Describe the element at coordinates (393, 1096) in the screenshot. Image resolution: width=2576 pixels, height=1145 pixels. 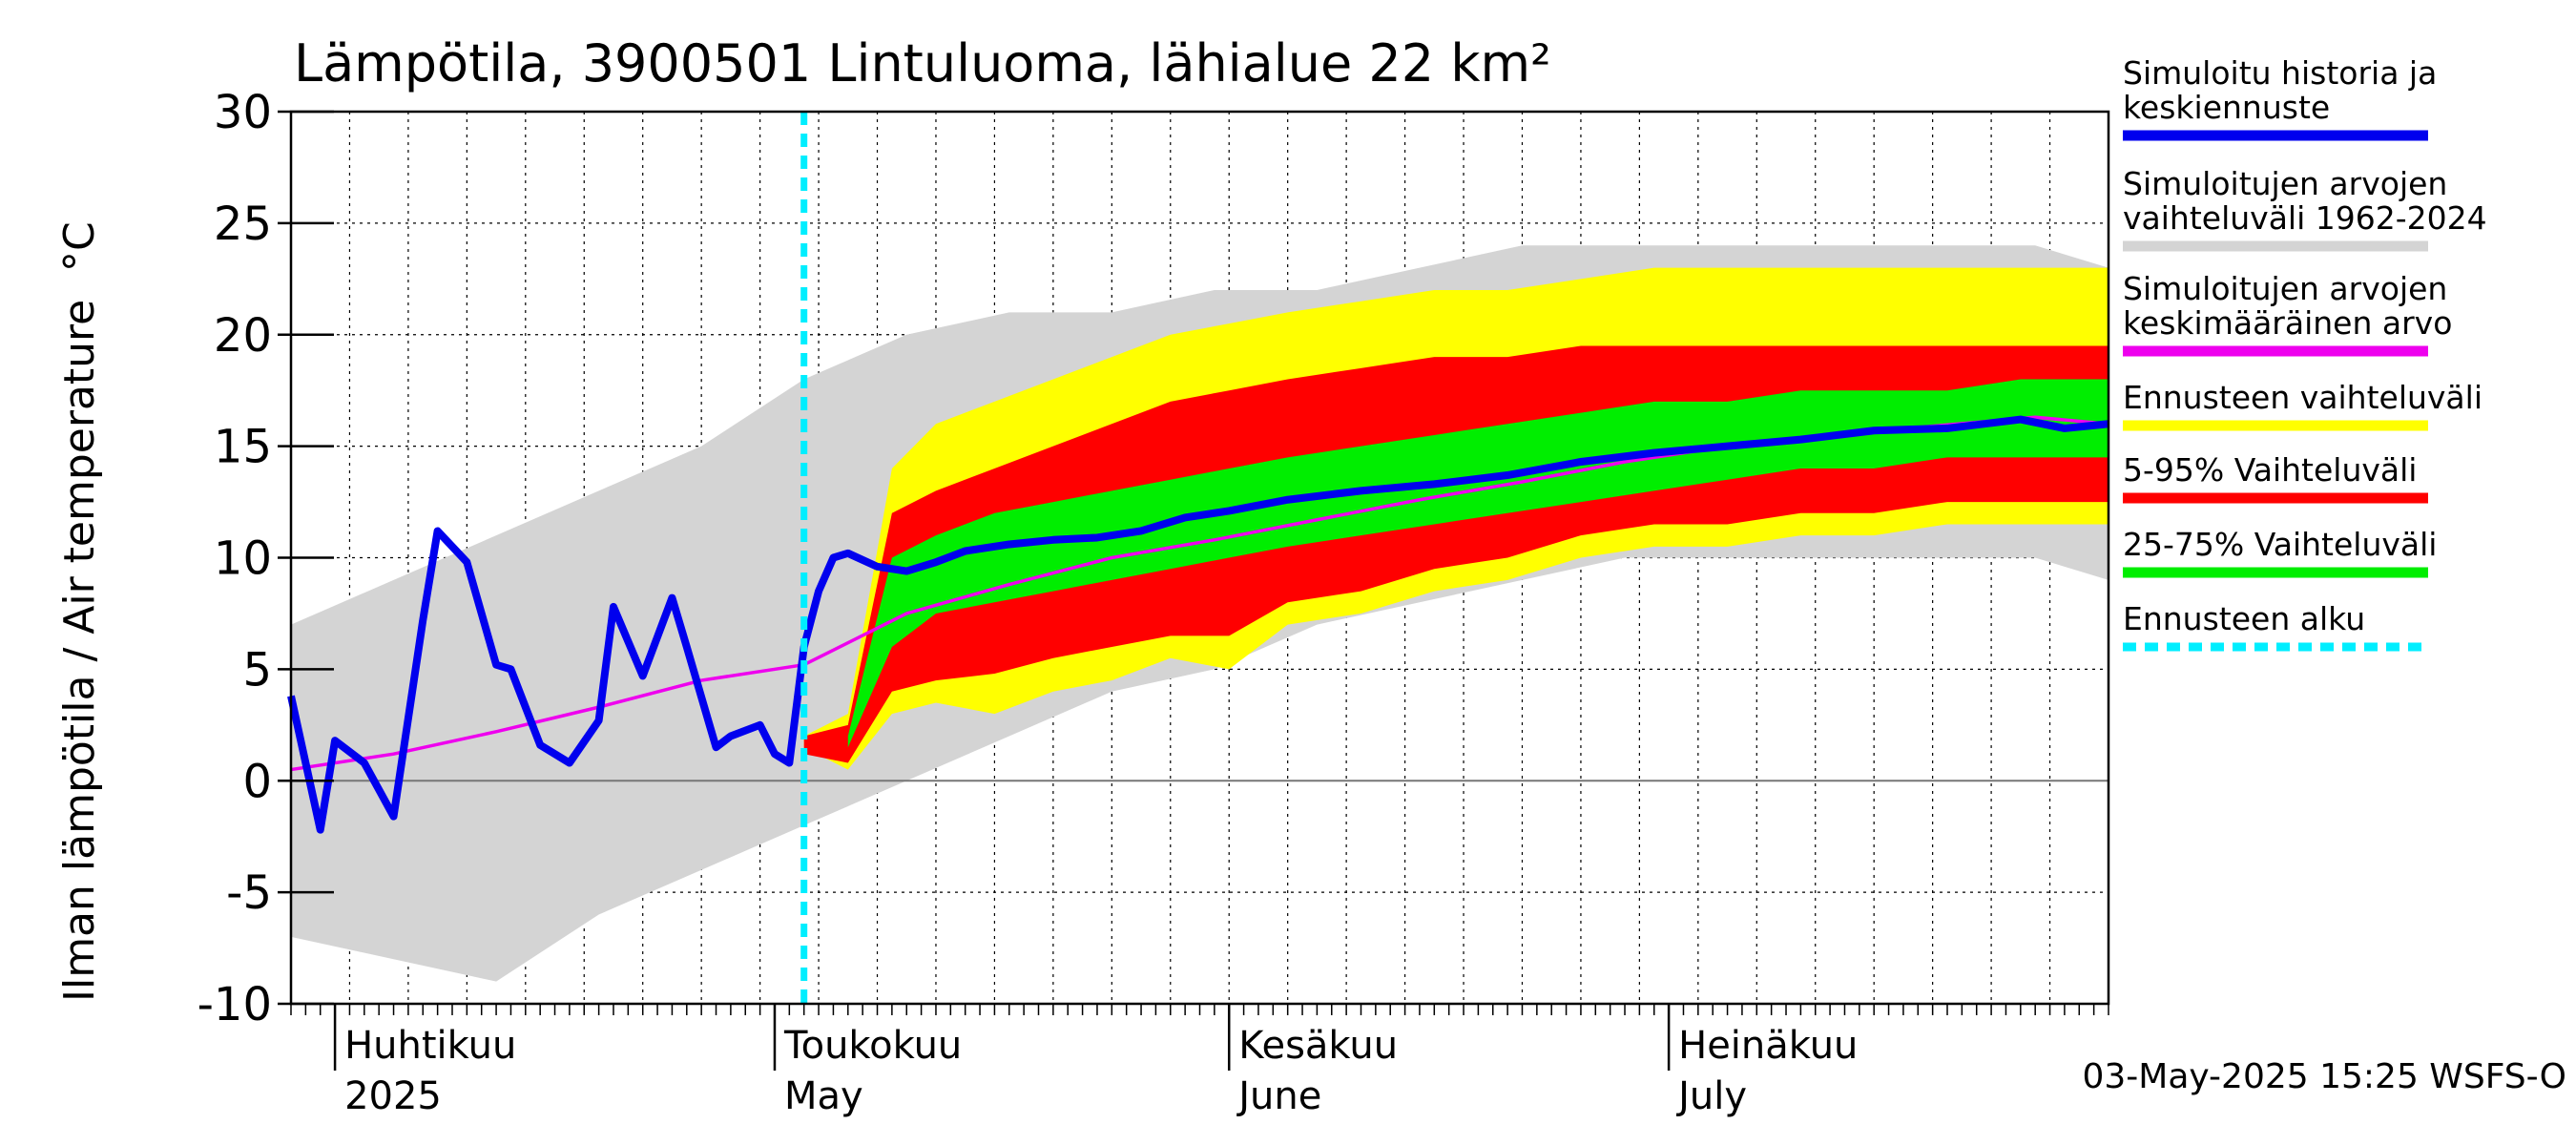
I see `month-label-en: 2025` at that location.